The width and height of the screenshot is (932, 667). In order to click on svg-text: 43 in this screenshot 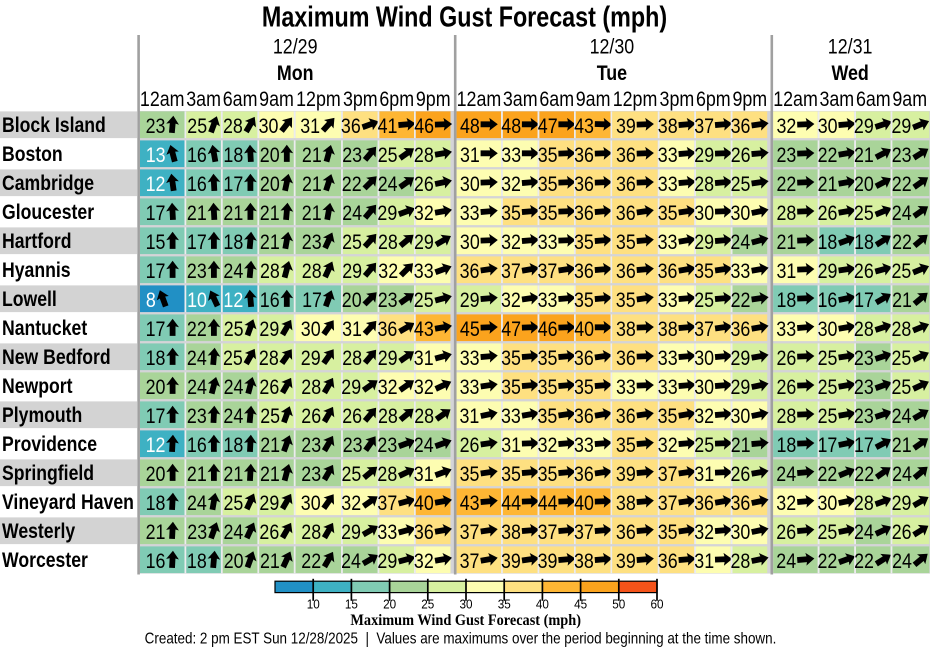, I will do `click(424, 330)`.